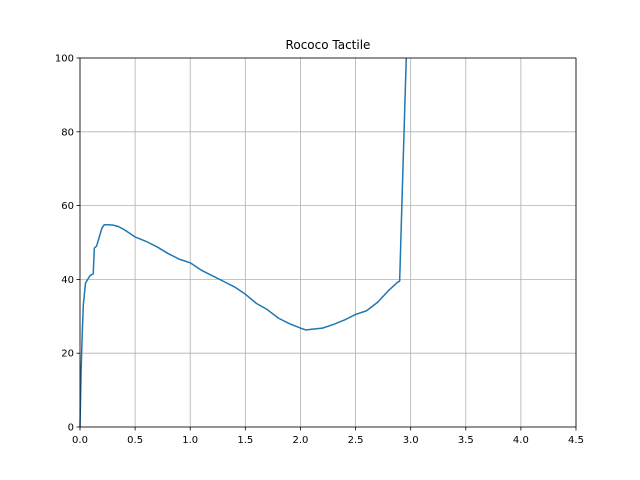  Describe the element at coordinates (576, 440) in the screenshot. I see `x-tick-label: 4.5` at that location.